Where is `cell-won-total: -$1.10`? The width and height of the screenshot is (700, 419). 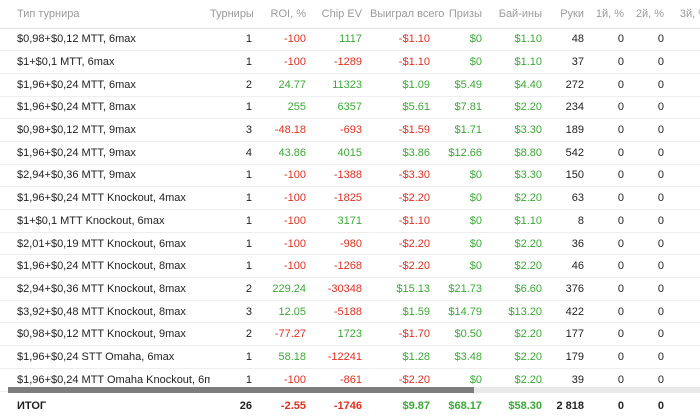
cell-won-total: -$1.10 is located at coordinates (404, 221).